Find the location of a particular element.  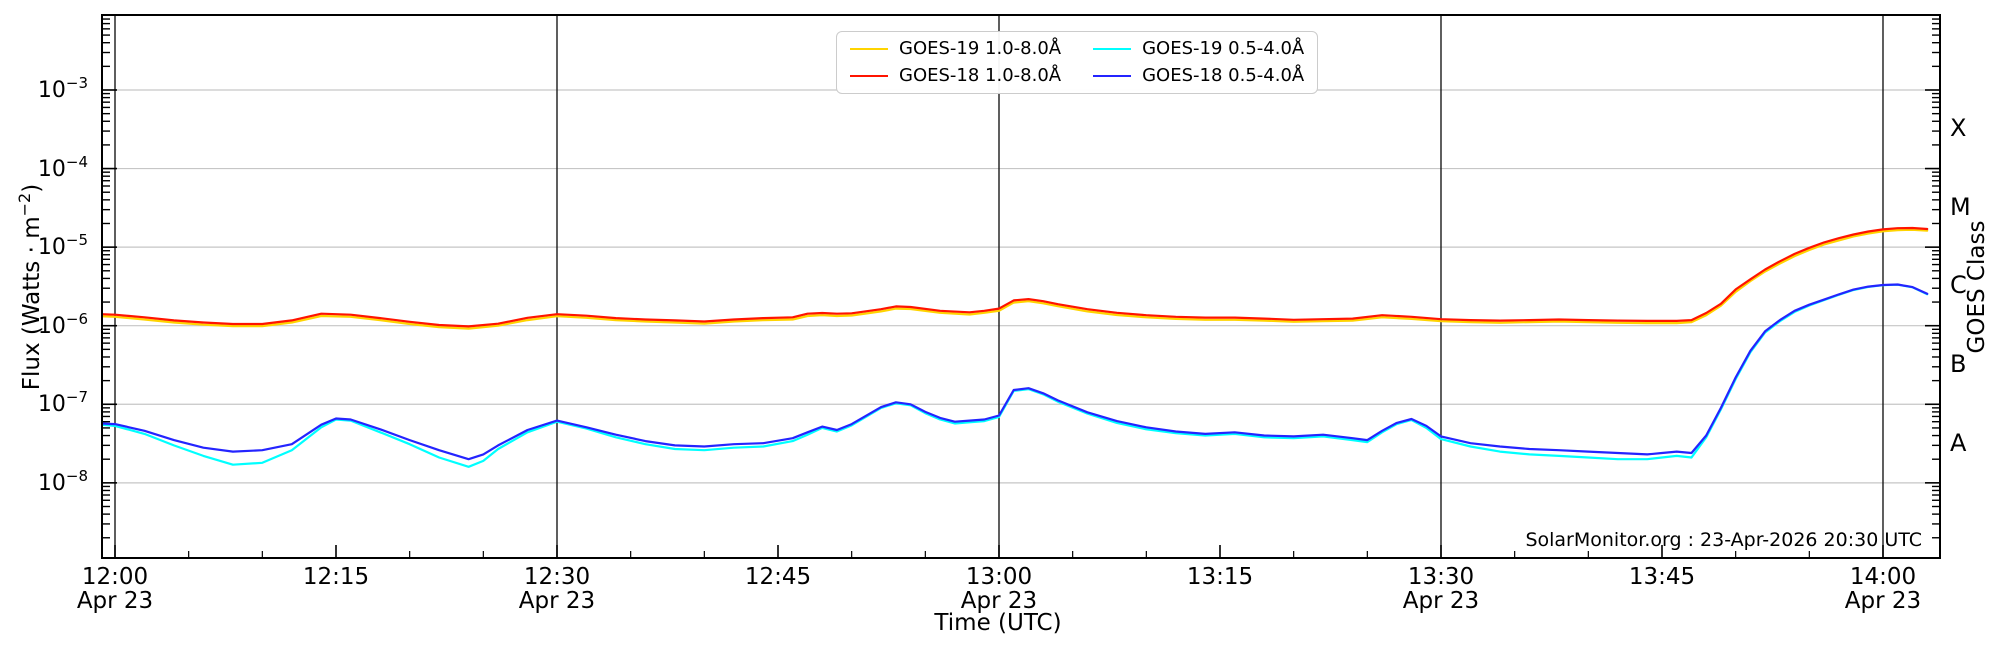

x-axis-label: Time (UTC) is located at coordinates (998, 623).